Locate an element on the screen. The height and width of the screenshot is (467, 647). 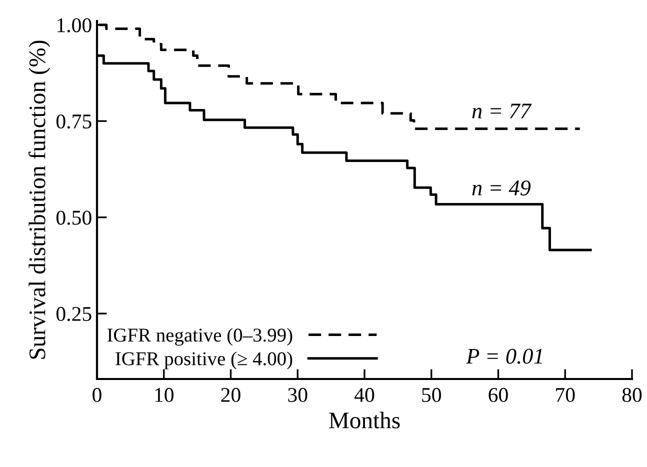
x-tick-label: 10 is located at coordinates (164, 395).